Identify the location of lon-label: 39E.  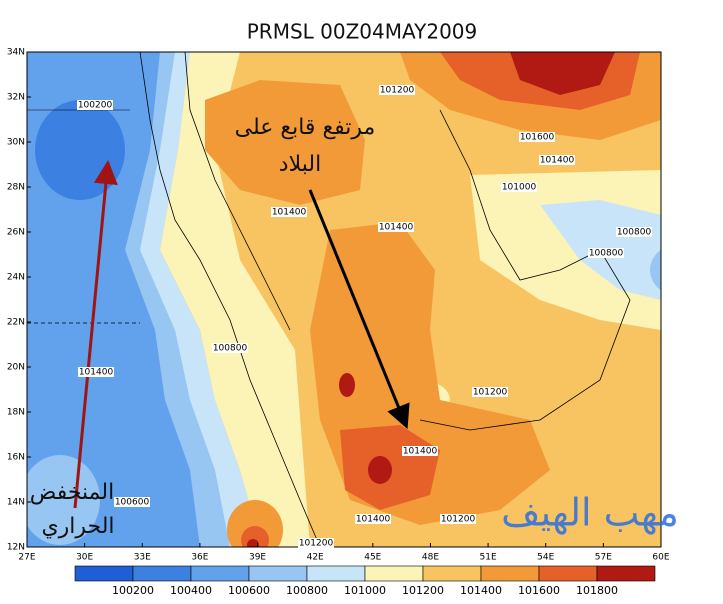
(257, 558).